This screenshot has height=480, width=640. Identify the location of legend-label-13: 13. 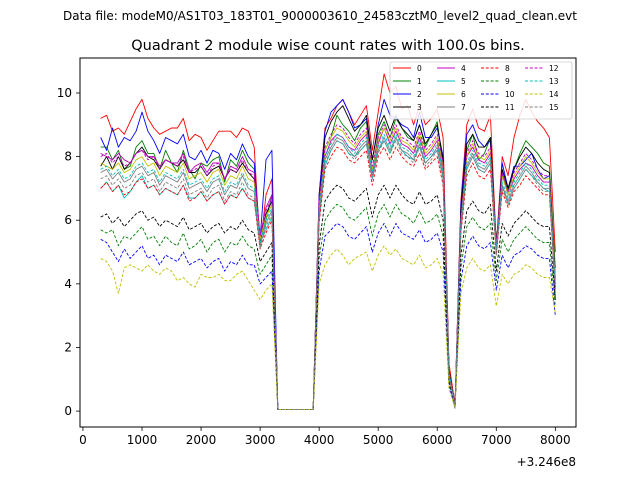
(554, 81).